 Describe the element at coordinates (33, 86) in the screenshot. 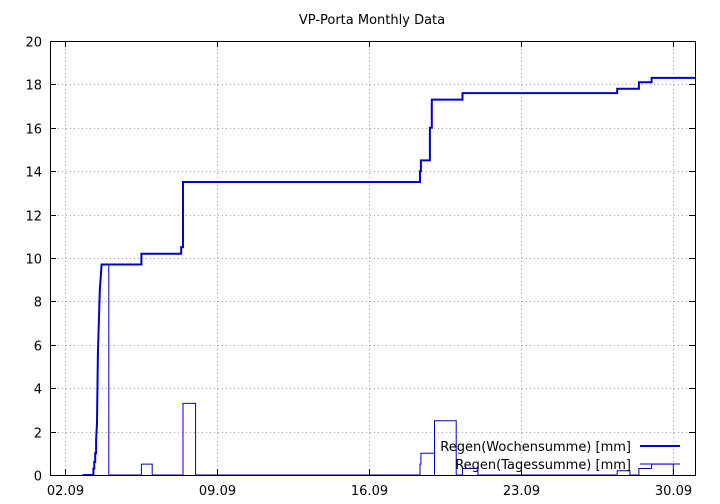

I see `y-tick-label: 18` at that location.